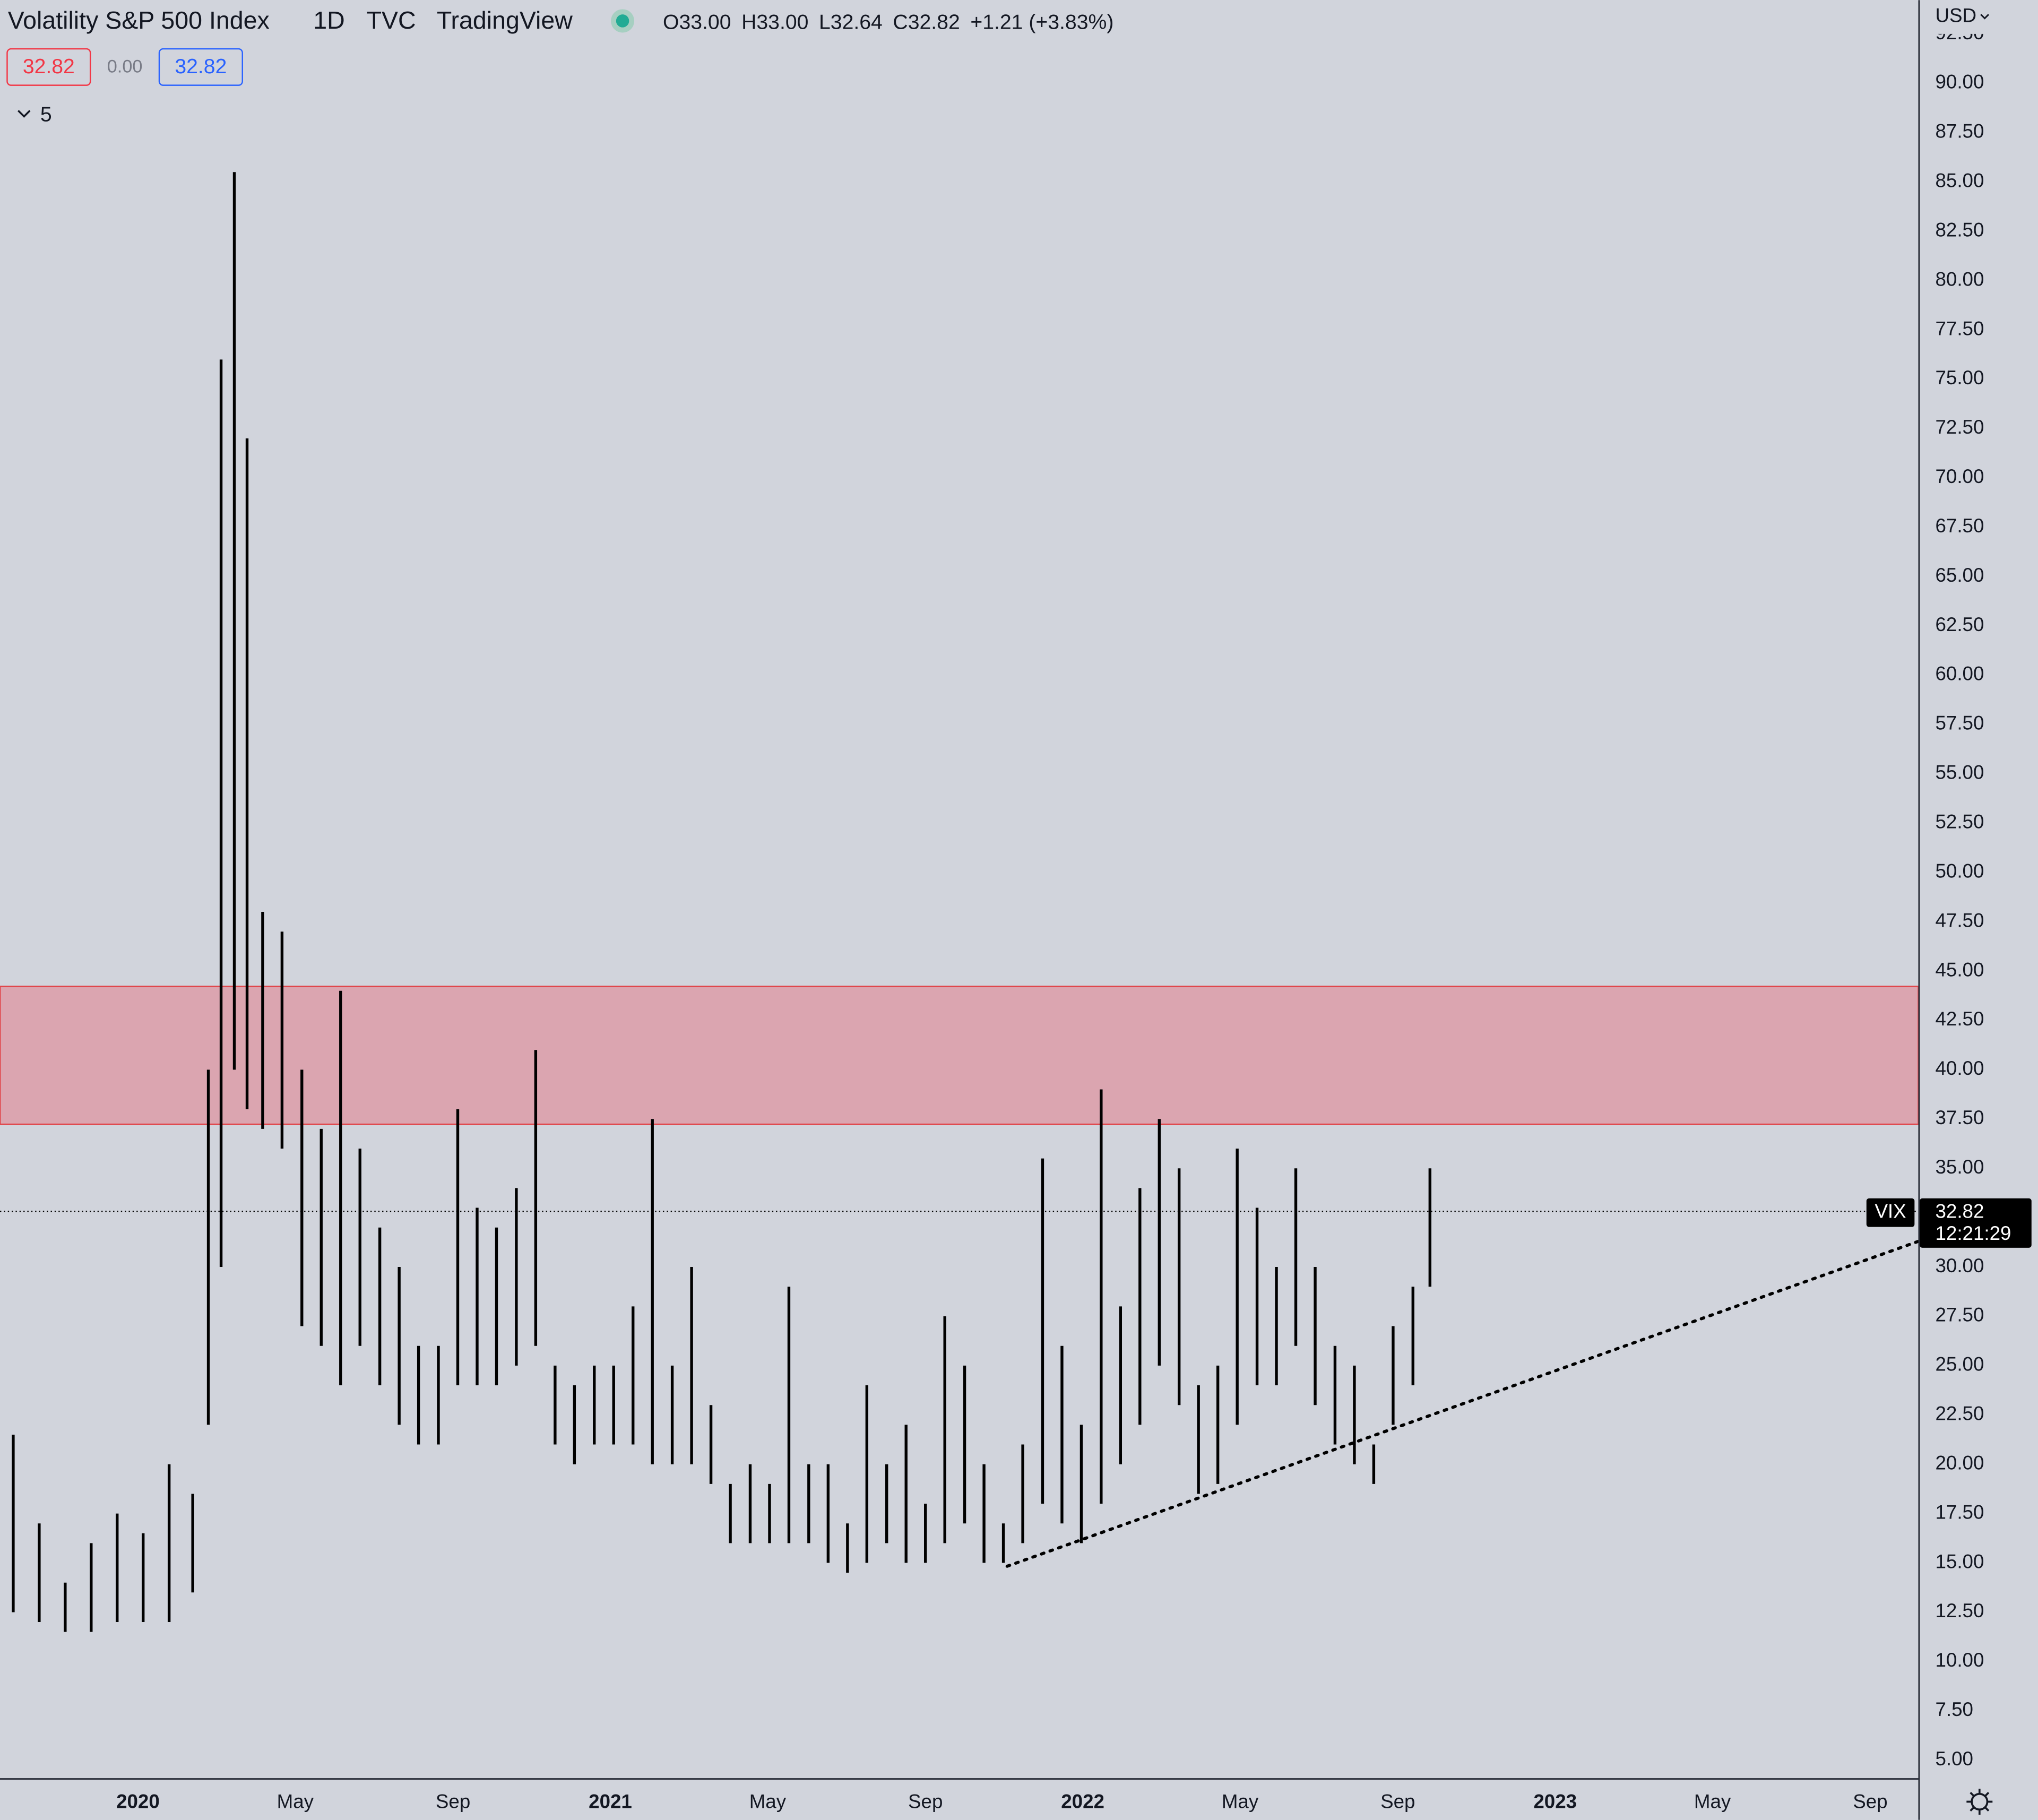 The height and width of the screenshot is (1820, 2038). What do you see at coordinates (1960, 969) in the screenshot?
I see `y-tick-label: 45.00` at bounding box center [1960, 969].